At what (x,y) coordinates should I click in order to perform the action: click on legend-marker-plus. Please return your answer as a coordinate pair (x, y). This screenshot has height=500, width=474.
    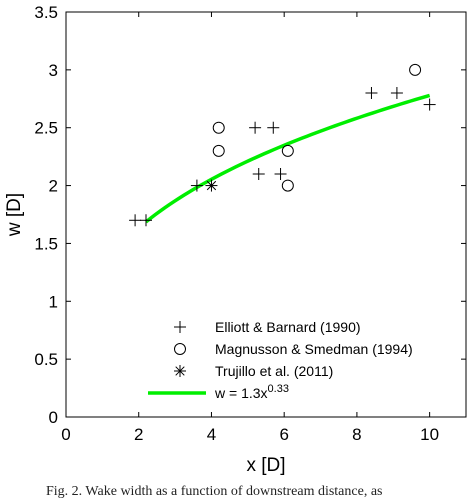
    Looking at the image, I should click on (180, 327).